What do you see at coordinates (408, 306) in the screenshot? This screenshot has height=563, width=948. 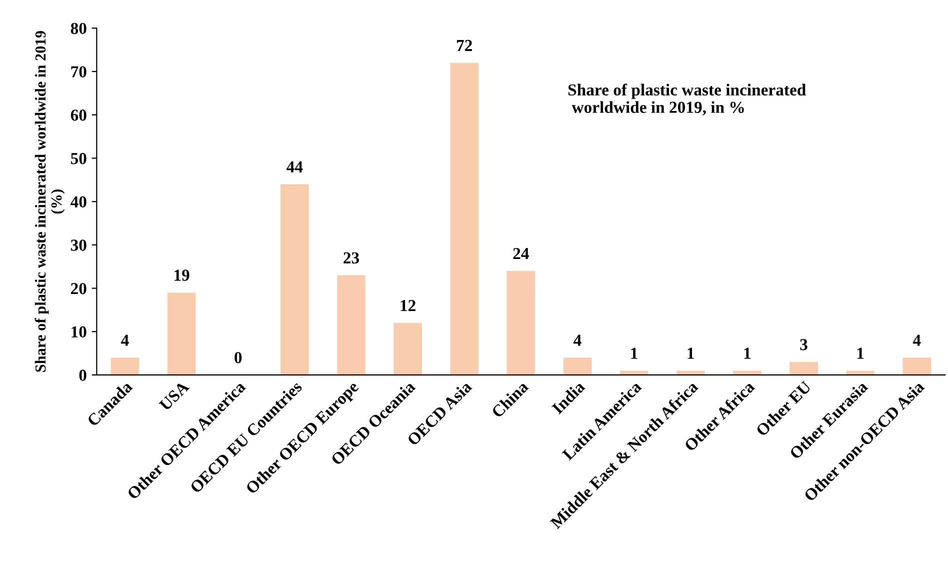 I see `data-label: 12` at bounding box center [408, 306].